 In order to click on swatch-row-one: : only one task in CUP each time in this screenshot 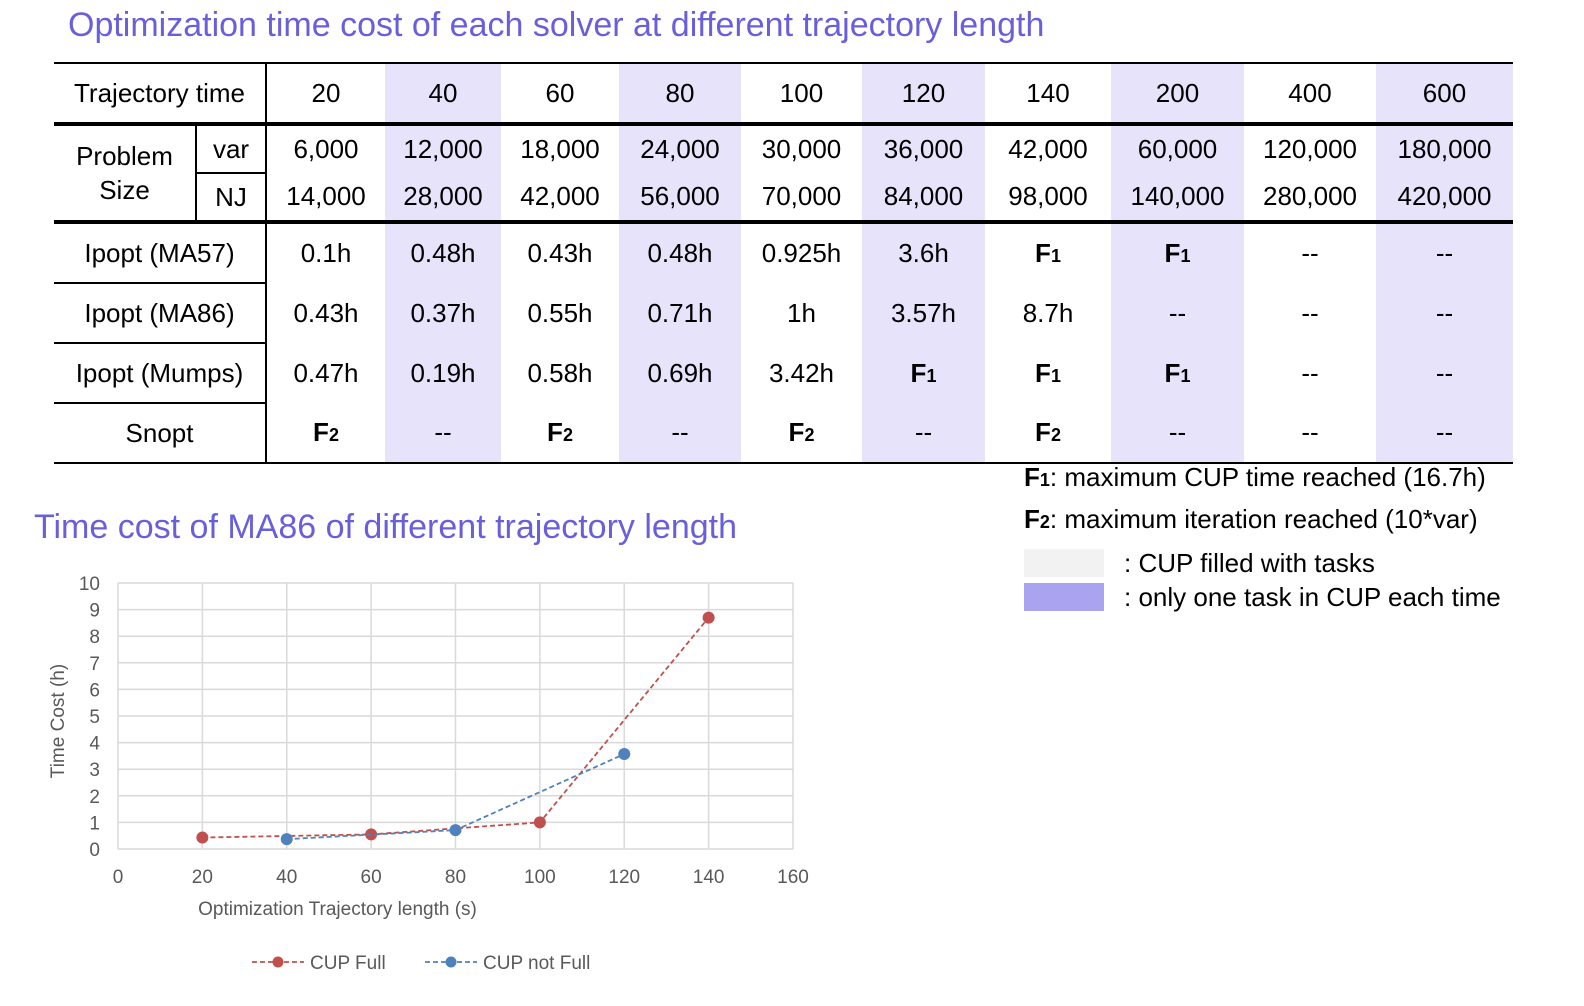, I will do `click(1262, 597)`.